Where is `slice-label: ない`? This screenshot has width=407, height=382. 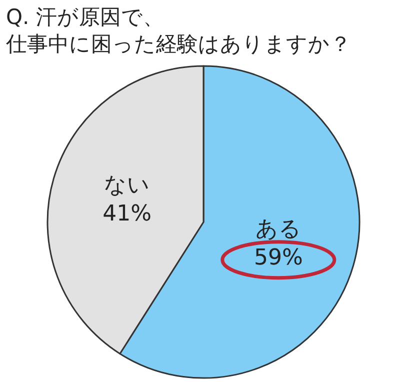 slice-label: ない is located at coordinates (127, 185).